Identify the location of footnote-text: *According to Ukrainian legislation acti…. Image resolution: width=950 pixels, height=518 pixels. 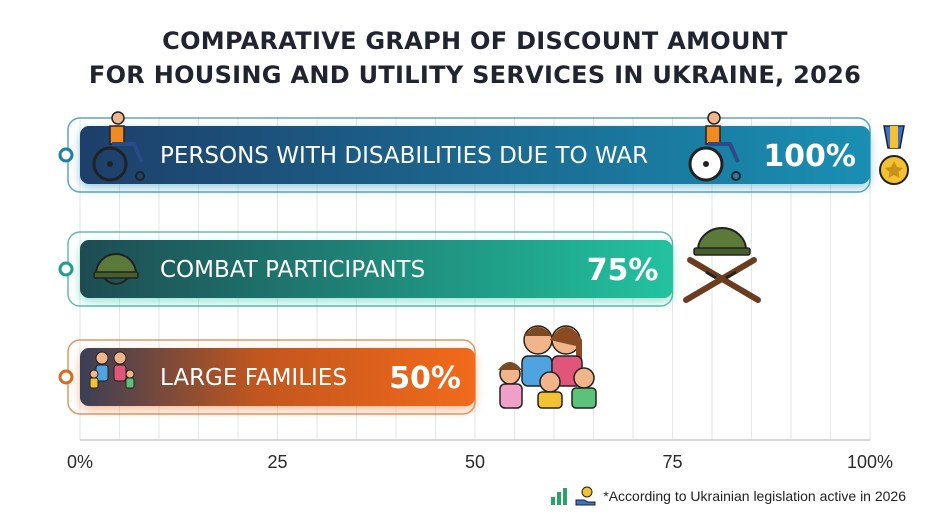
(754, 496).